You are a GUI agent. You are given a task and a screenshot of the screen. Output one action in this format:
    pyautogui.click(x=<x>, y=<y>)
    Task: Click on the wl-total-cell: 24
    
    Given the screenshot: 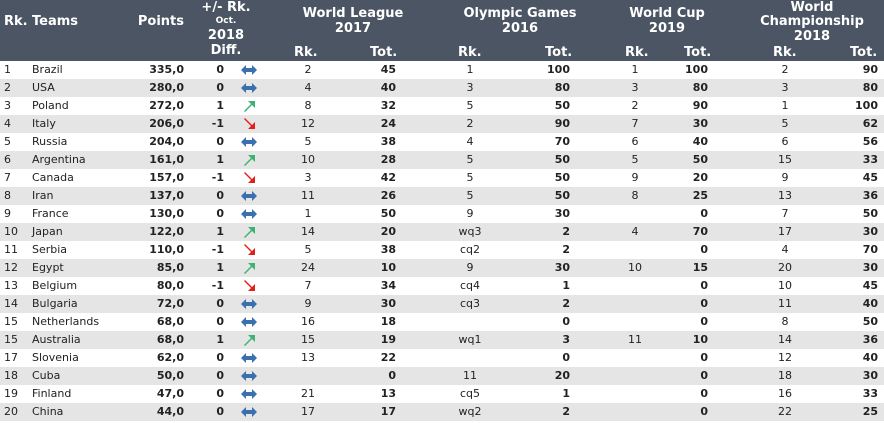 What is the action you would take?
    pyautogui.click(x=388, y=123)
    